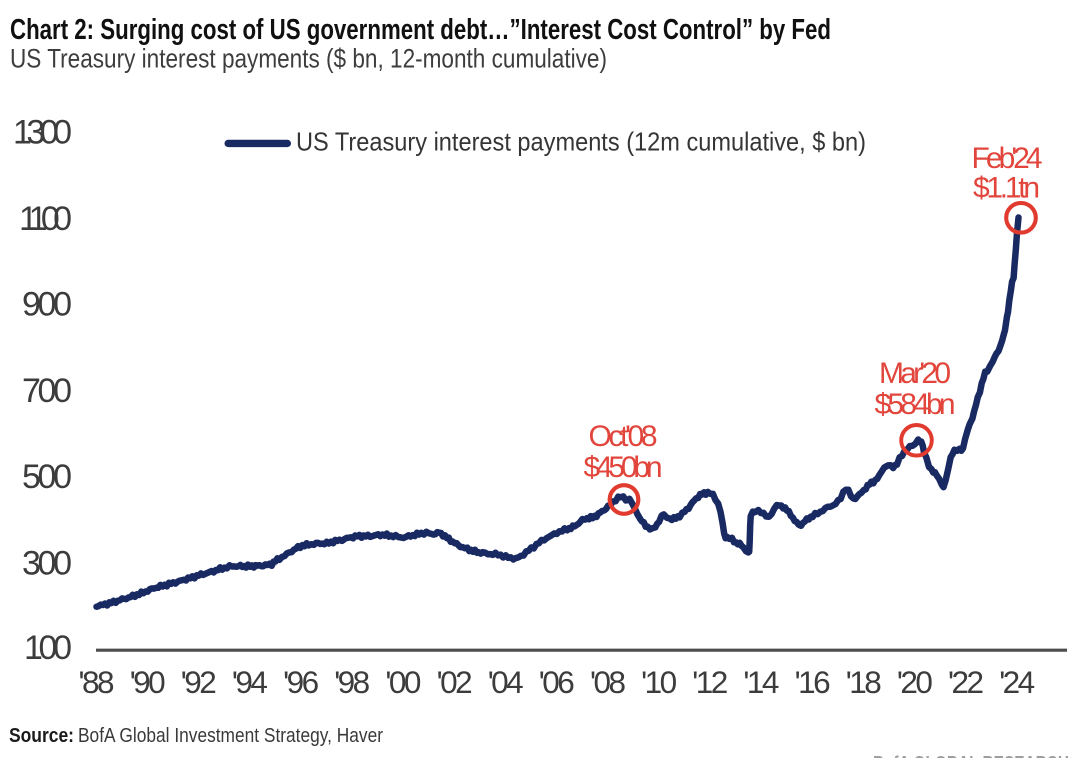  What do you see at coordinates (1017, 682) in the screenshot?
I see `svg-text: '24` at bounding box center [1017, 682].